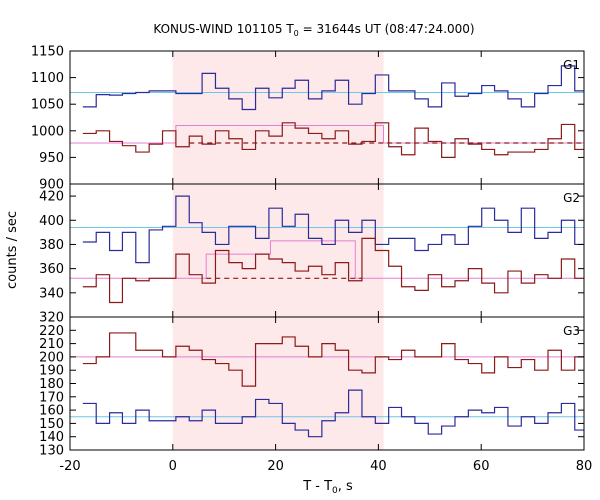  Describe the element at coordinates (47, 131) in the screenshot. I see `y-tick-label: 1000` at that location.